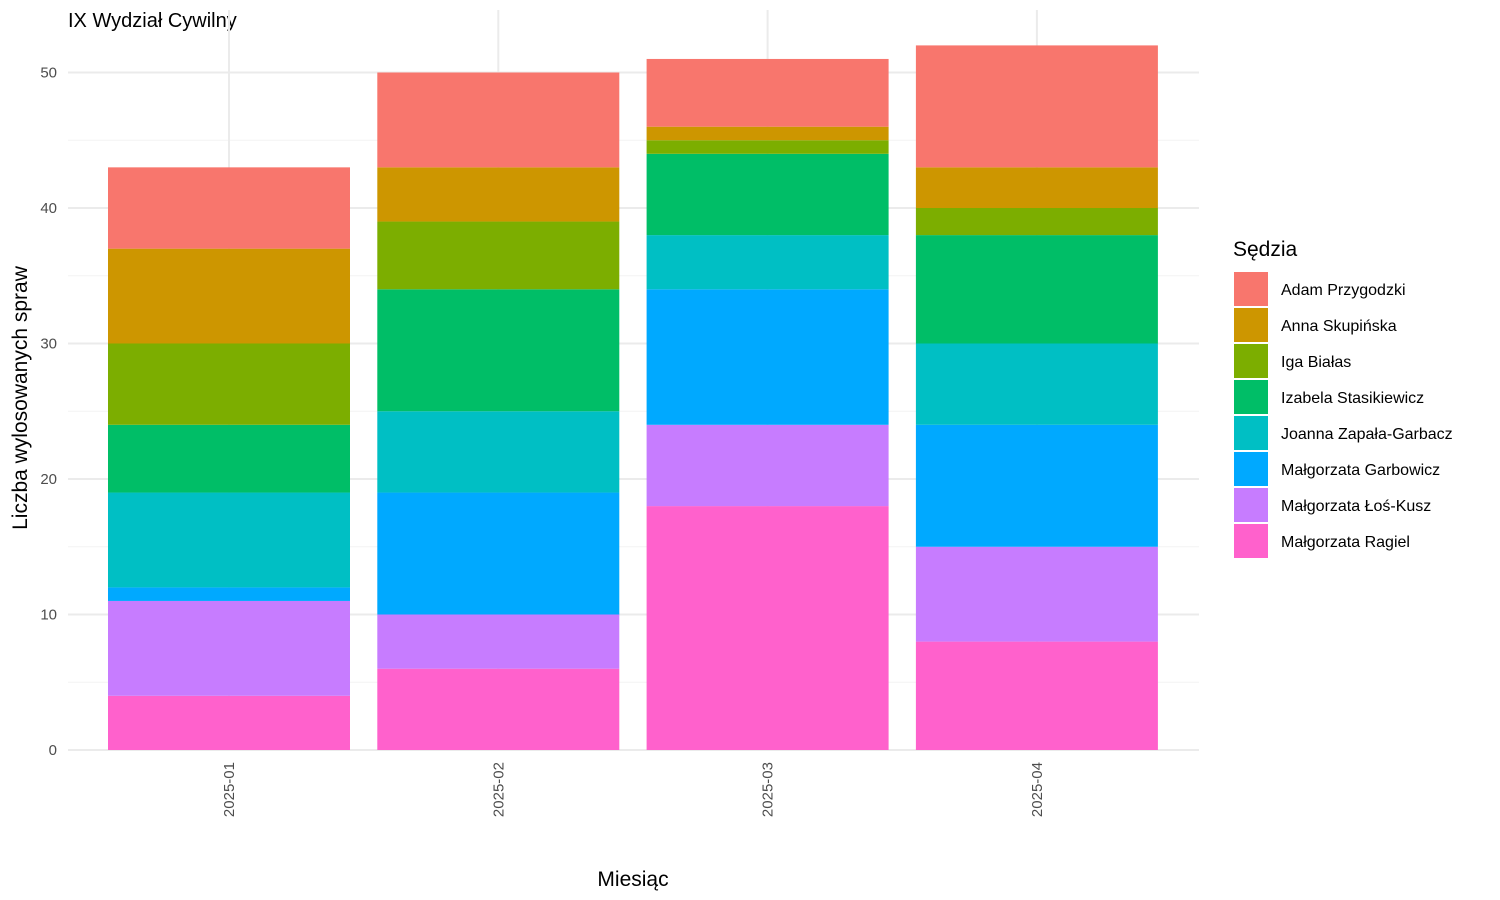 The height and width of the screenshot is (900, 1500). I want to click on x-axis-ticks: 2025-01 2025-02 2025-03 2025-04, so click(633, 789).